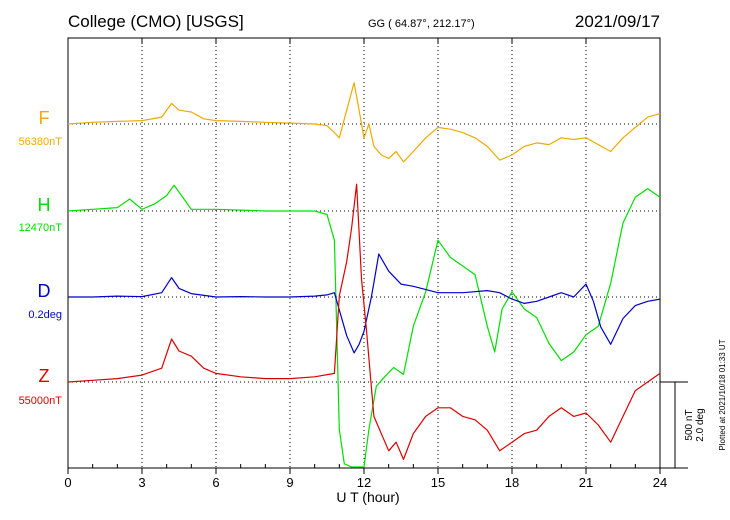  What do you see at coordinates (421, 24) in the screenshot?
I see `coordinates-label: GG ( 64.87°, 212.17°)` at bounding box center [421, 24].